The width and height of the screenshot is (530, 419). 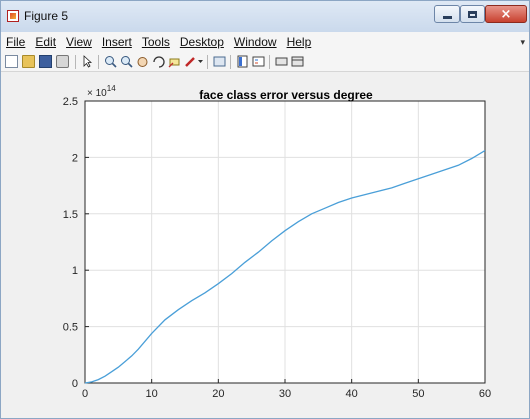 I want to click on show-plot-tools-icon, so click(x=297, y=61).